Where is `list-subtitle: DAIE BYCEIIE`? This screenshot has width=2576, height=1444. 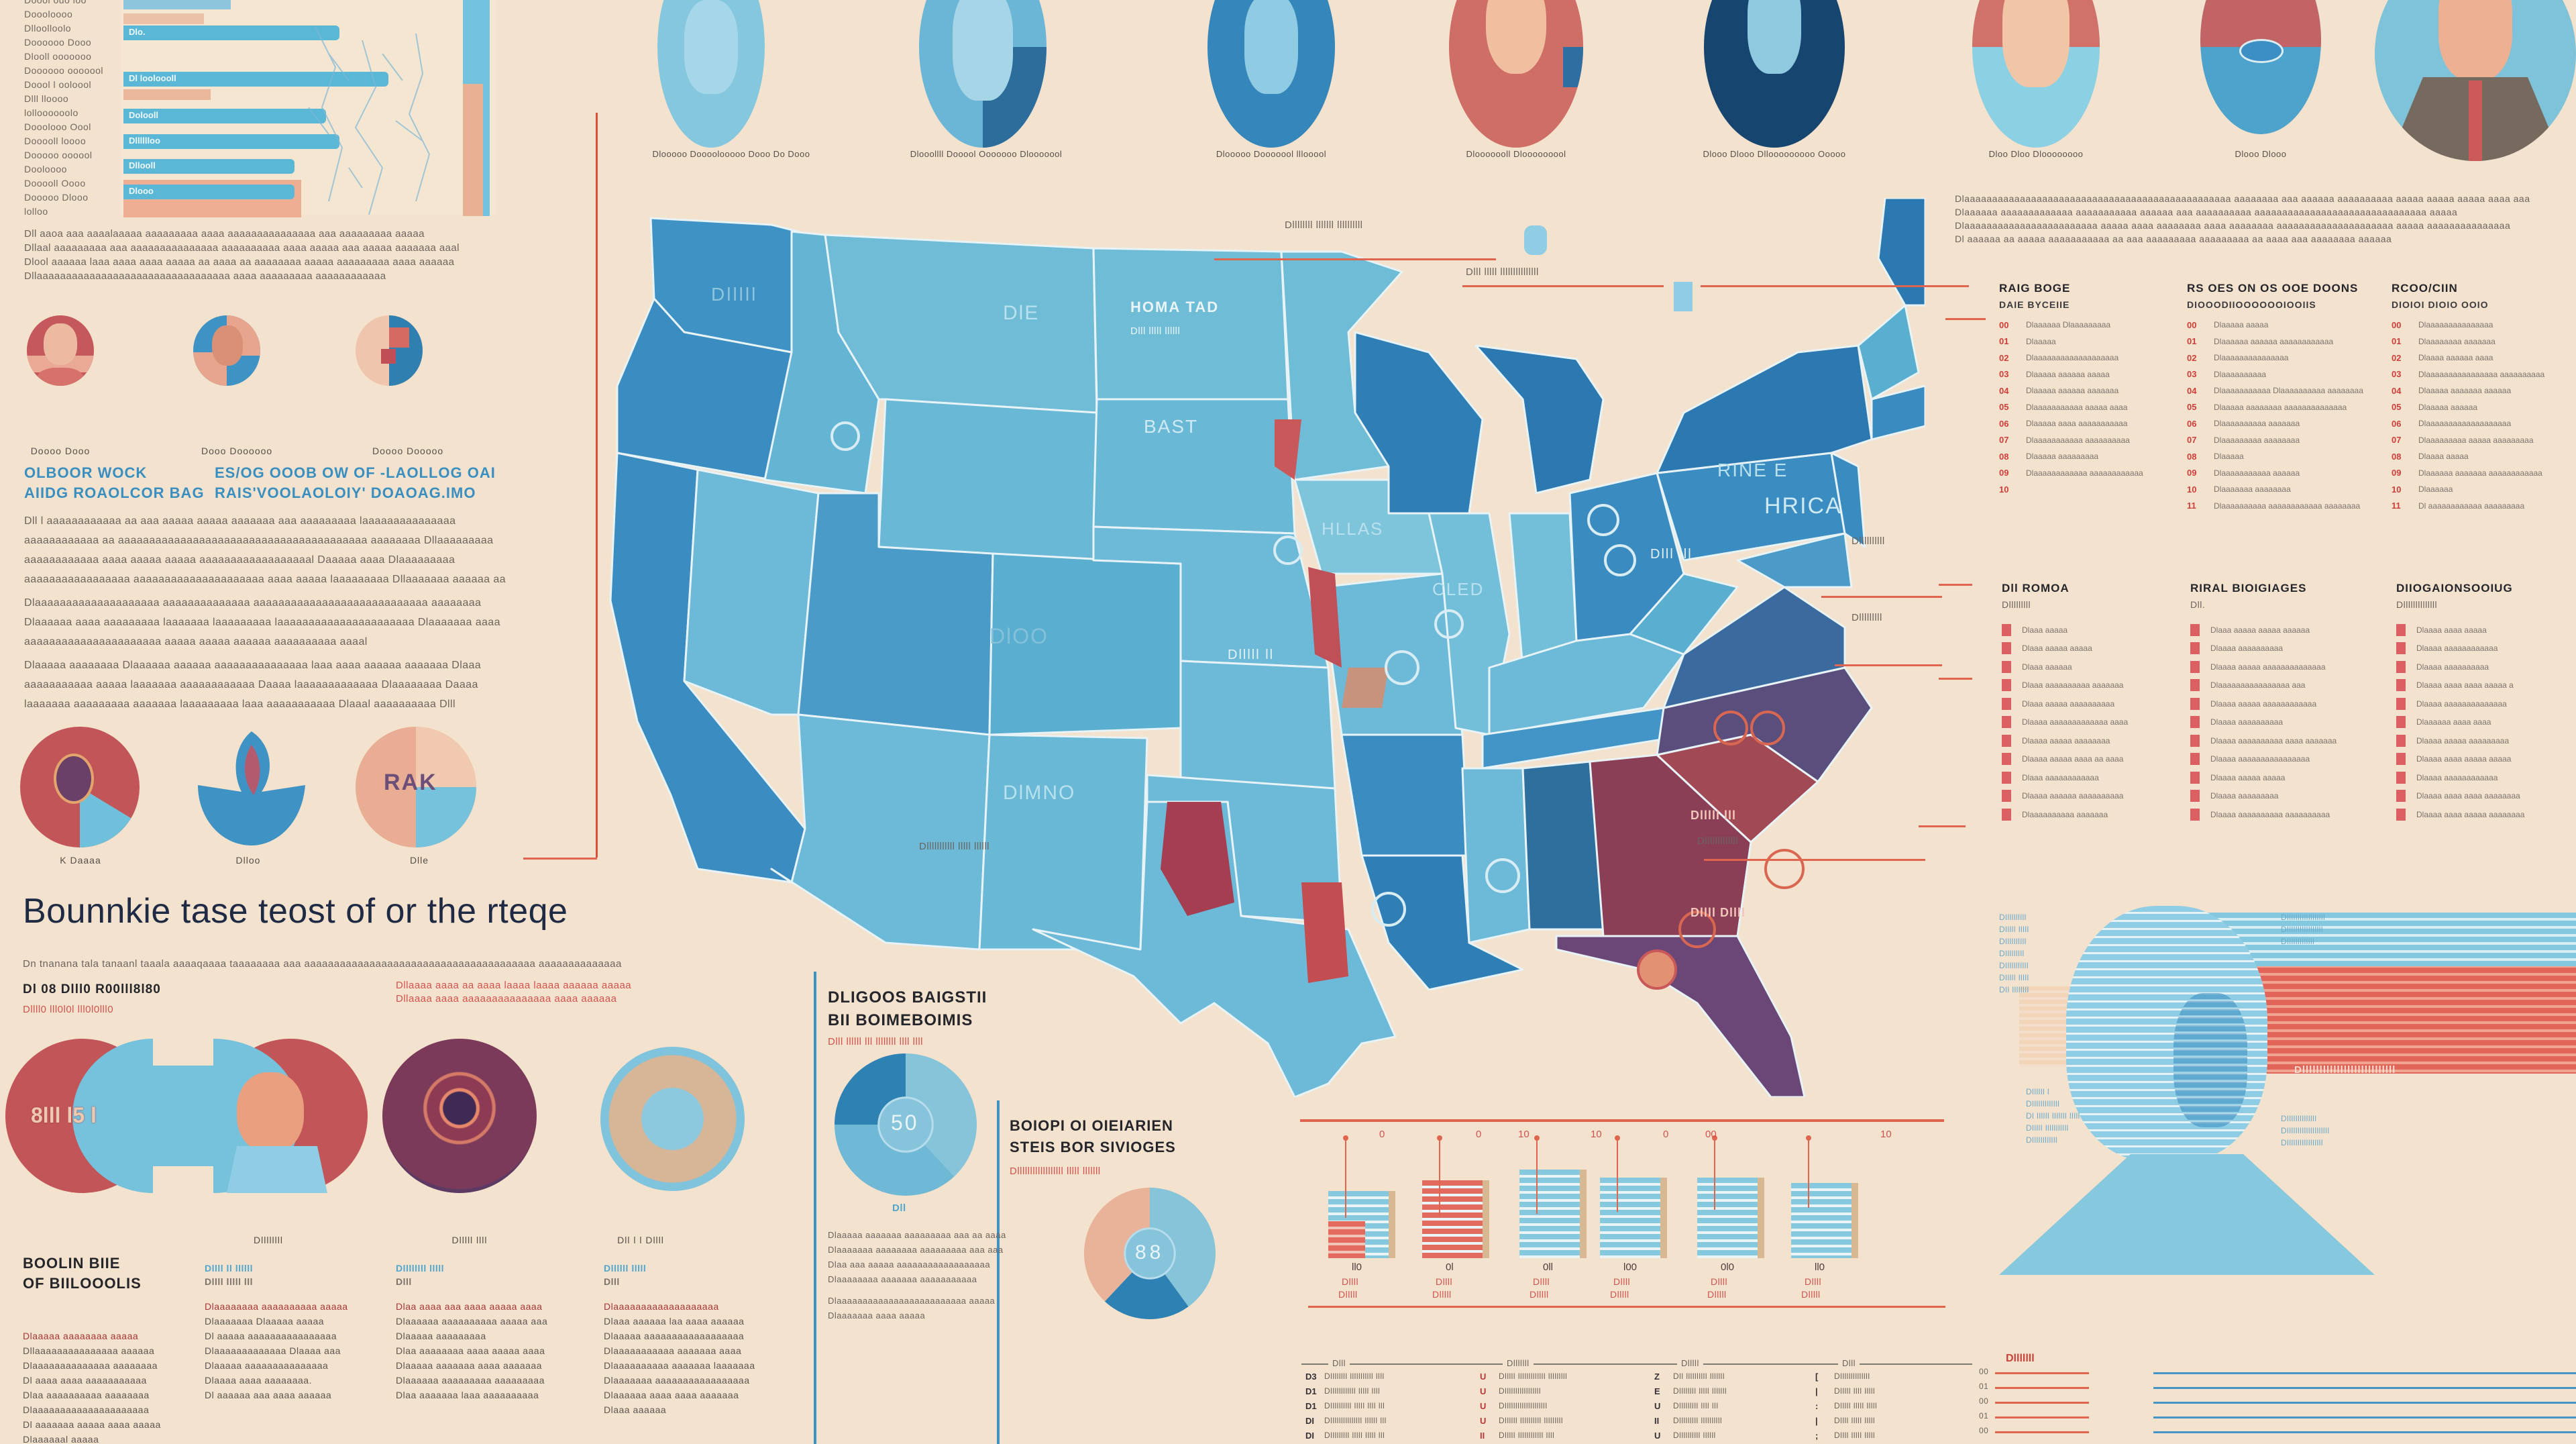
list-subtitle: DAIE BYCEIIE is located at coordinates (2034, 304).